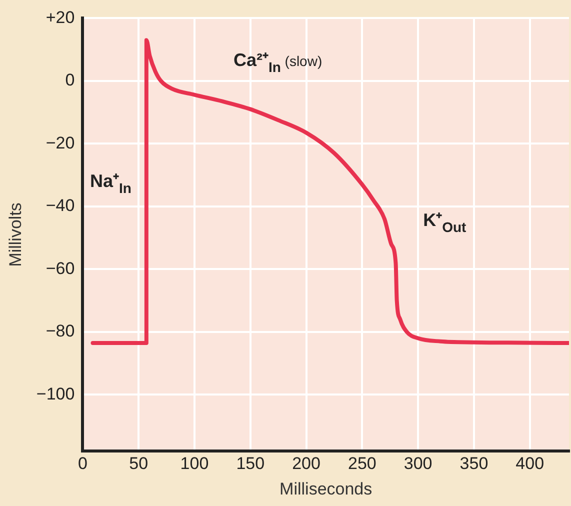  I want to click on x-tick-label: 400, so click(530, 464).